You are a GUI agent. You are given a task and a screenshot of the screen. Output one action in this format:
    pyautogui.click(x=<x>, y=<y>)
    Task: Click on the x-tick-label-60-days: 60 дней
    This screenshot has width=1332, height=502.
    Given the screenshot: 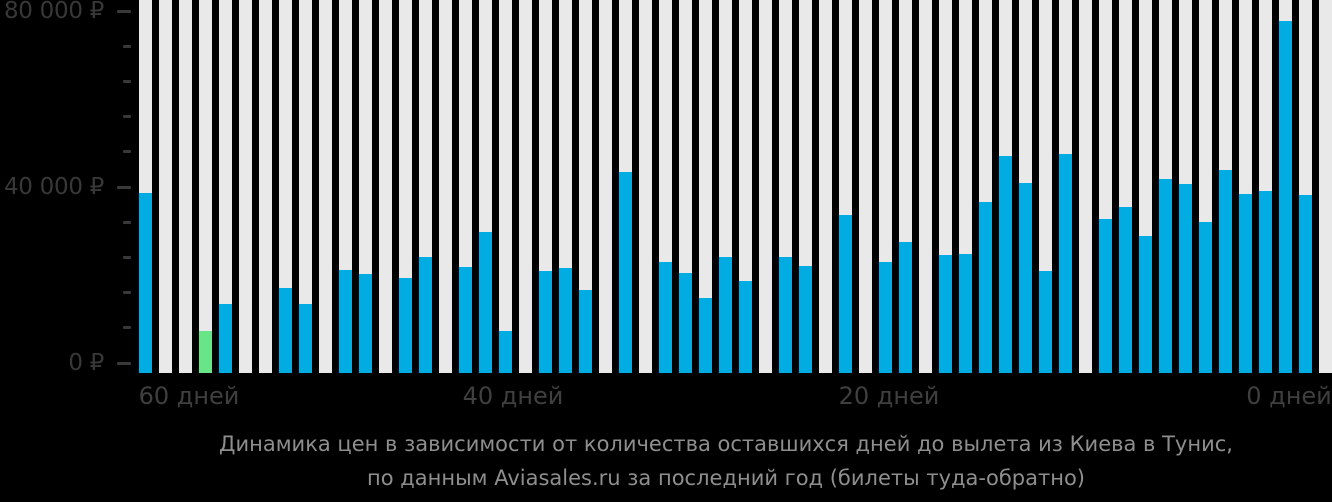 What is the action you would take?
    pyautogui.click(x=189, y=396)
    